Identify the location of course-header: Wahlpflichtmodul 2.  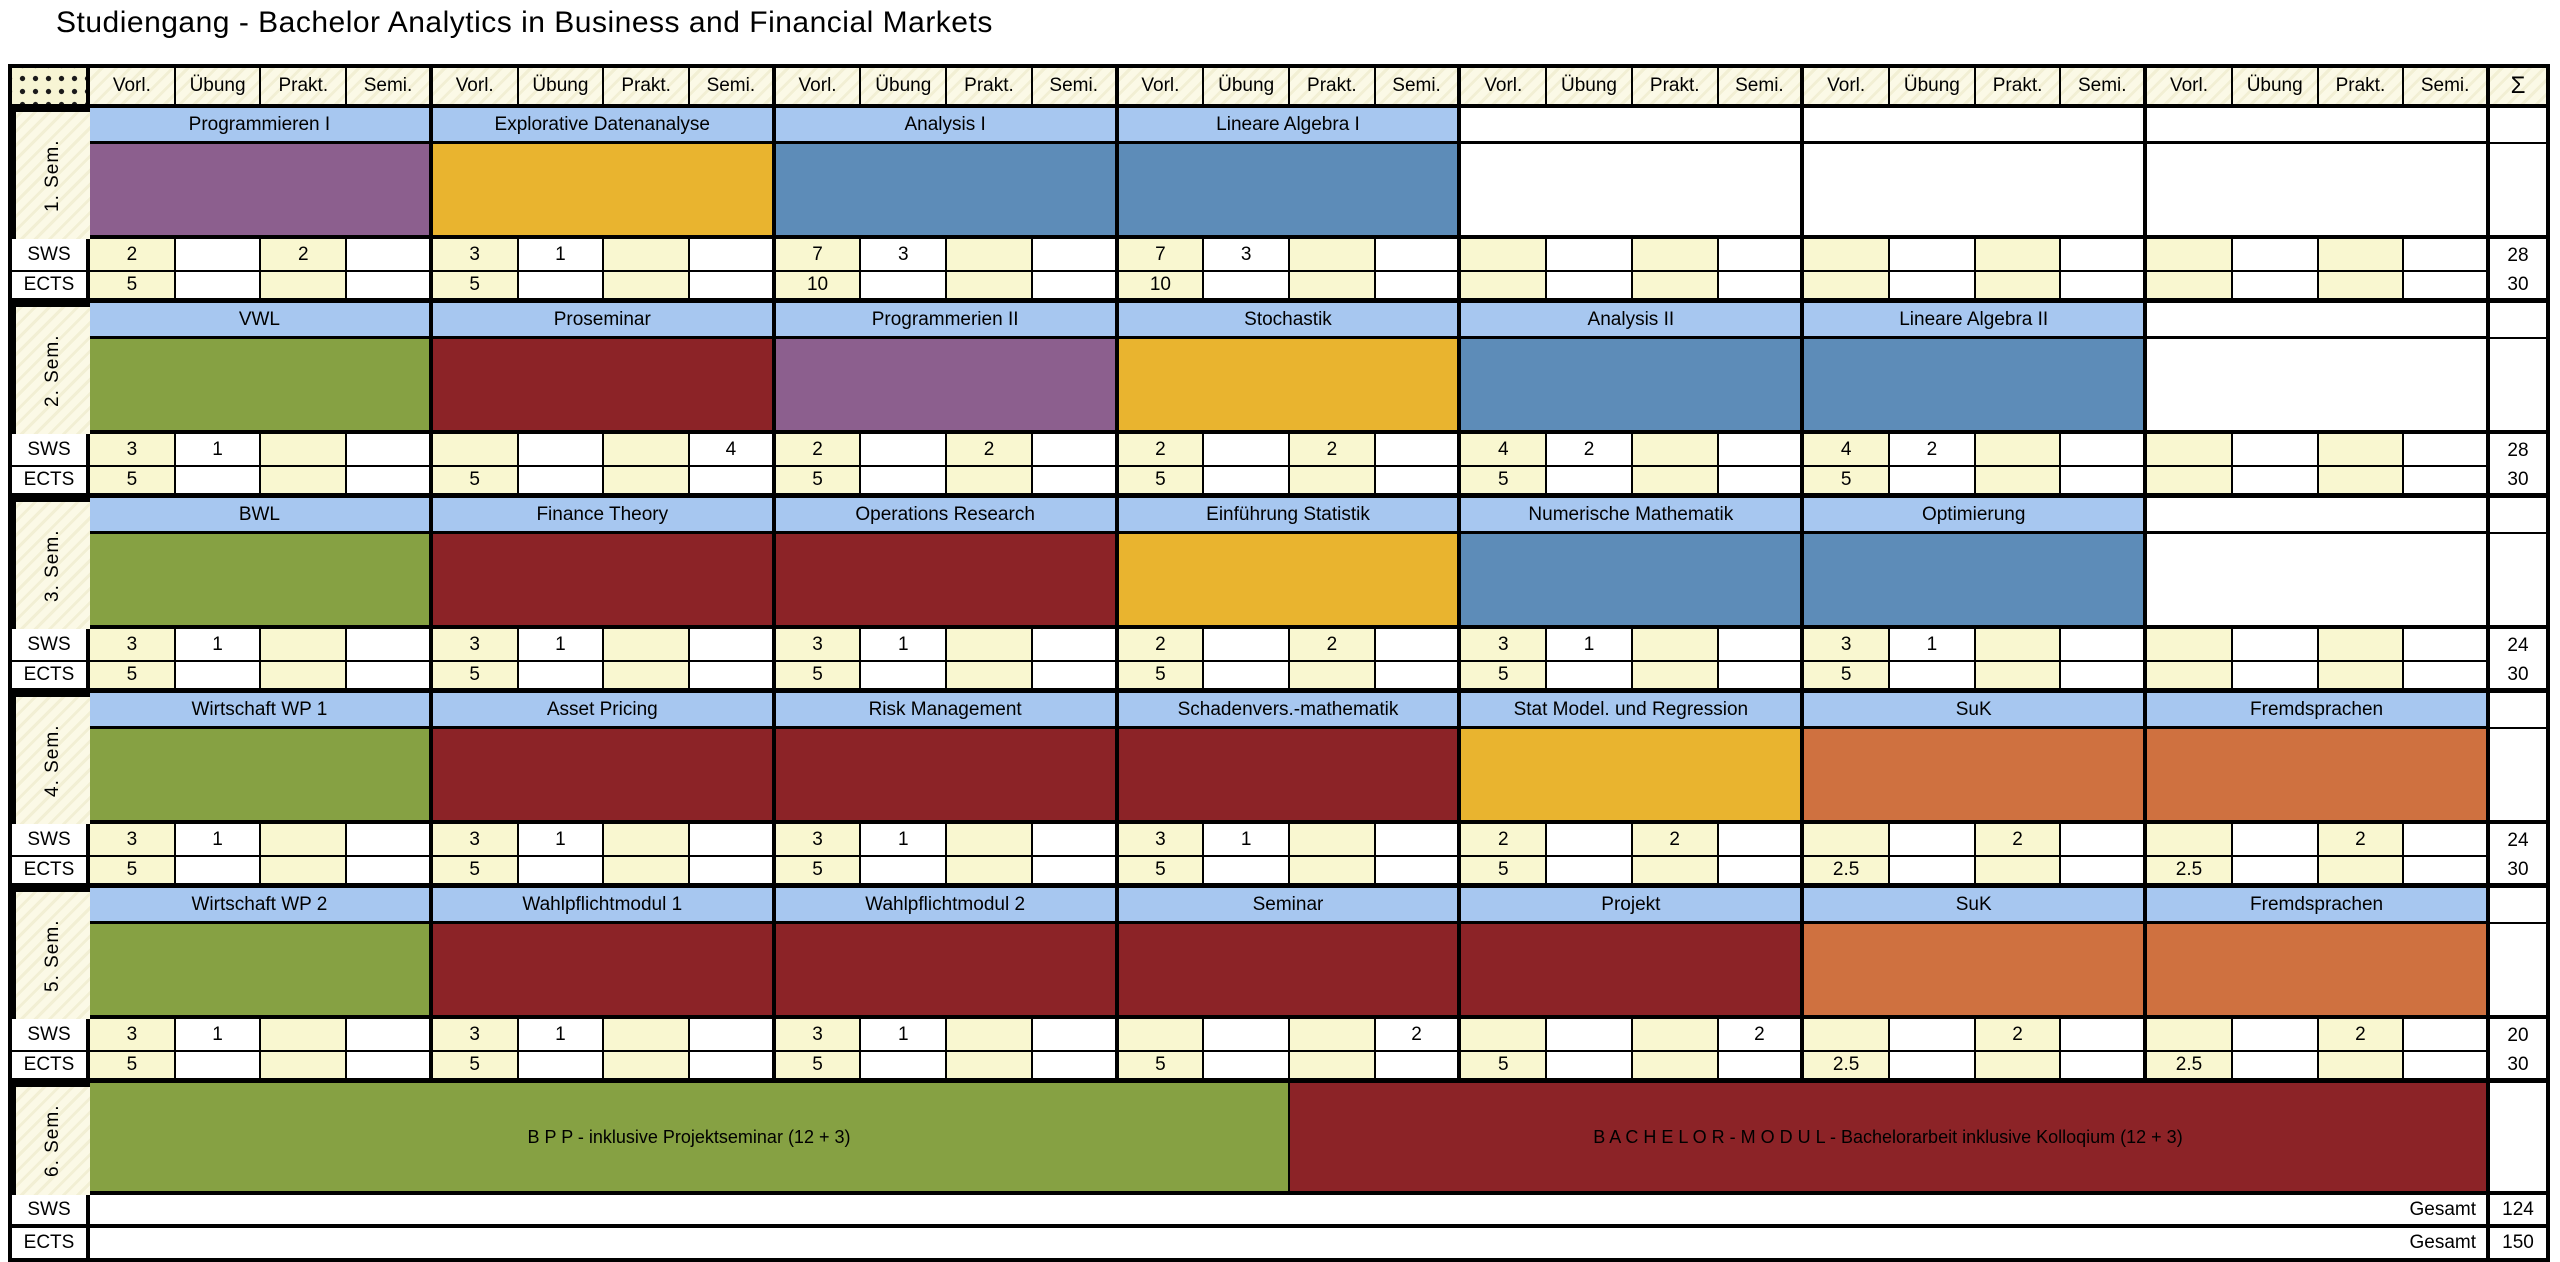
(947, 906).